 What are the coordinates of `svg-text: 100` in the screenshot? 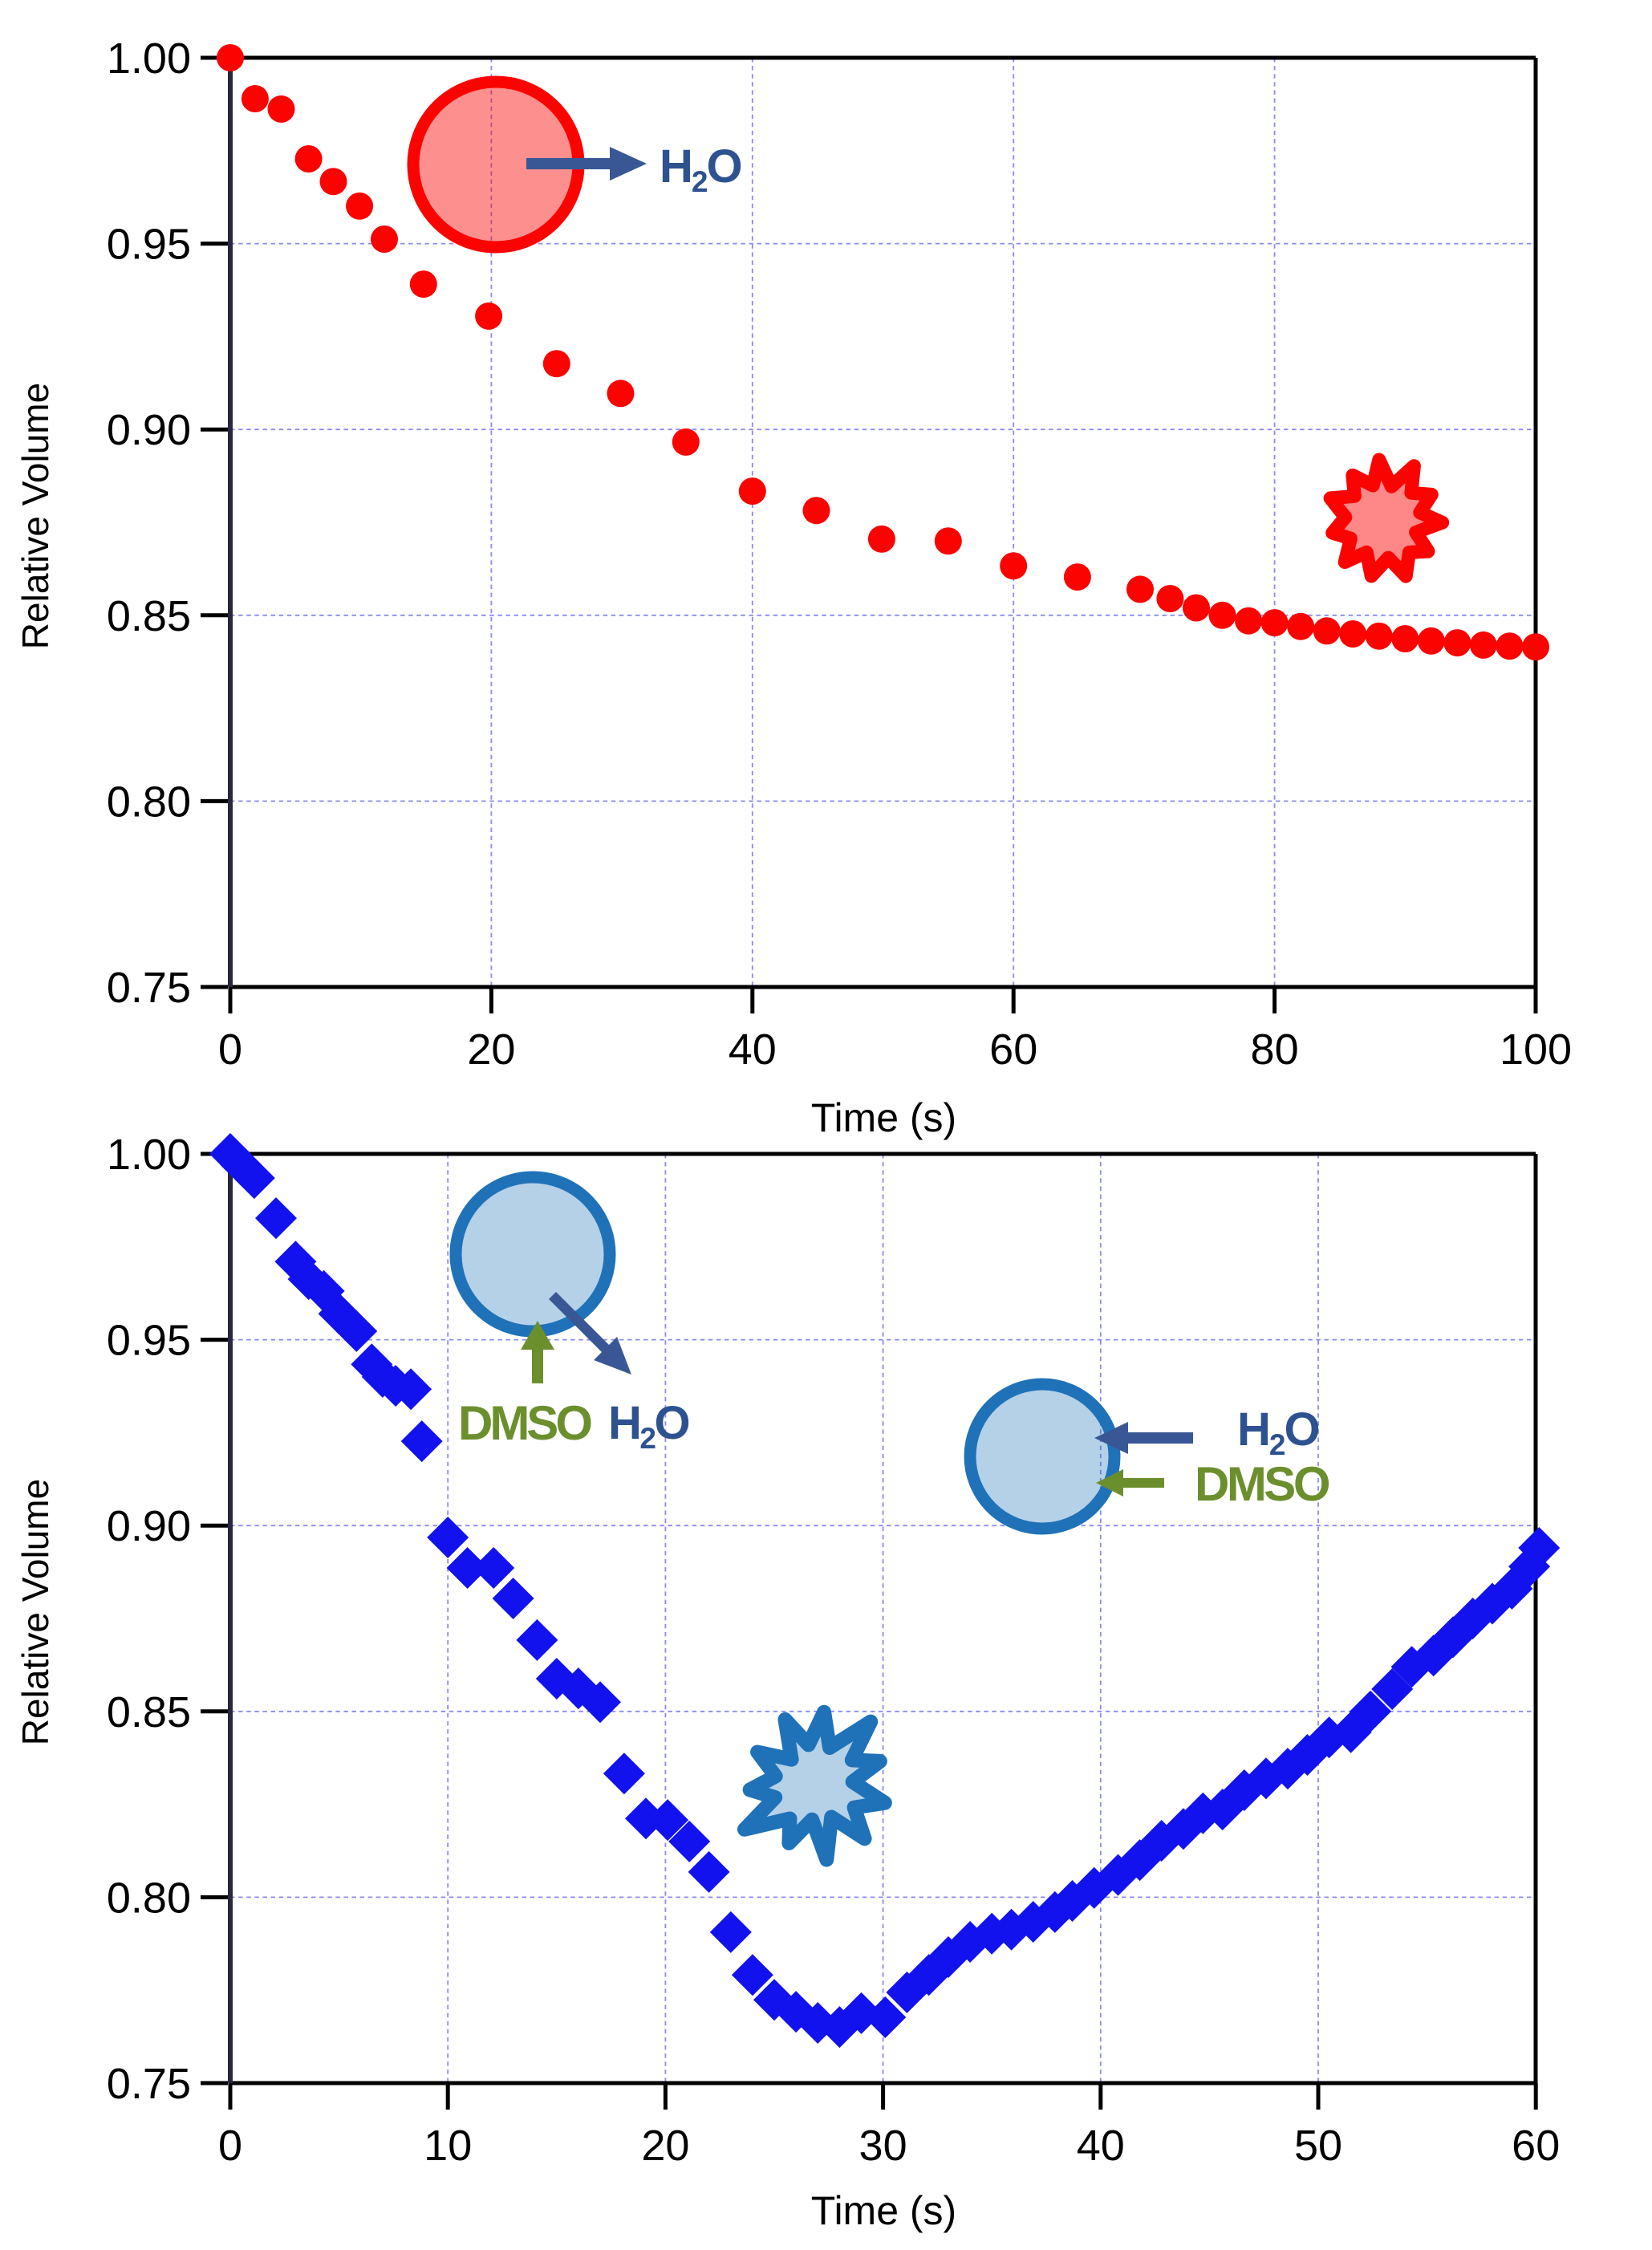 It's located at (1536, 1049).